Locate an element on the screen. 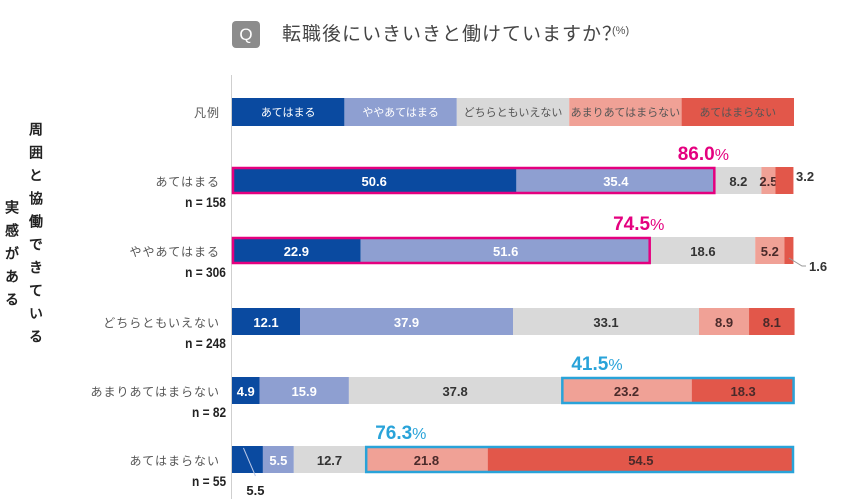 Image resolution: width=845 pixels, height=499 pixels. data-label: 12.1 is located at coordinates (265, 322).